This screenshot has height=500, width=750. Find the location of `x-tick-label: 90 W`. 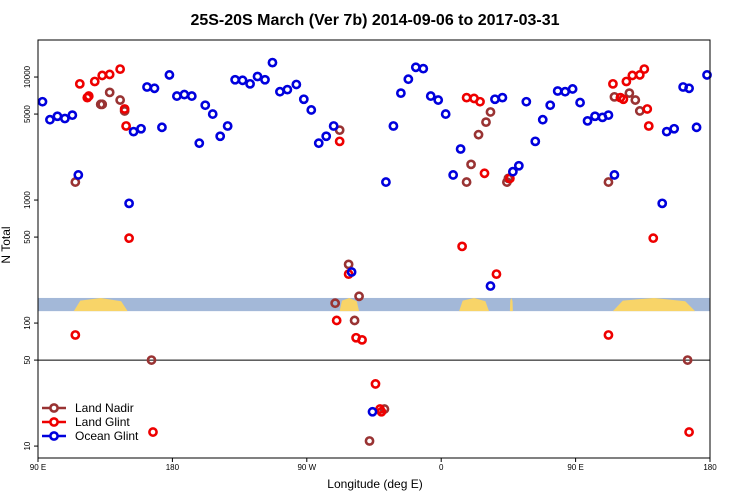

x-tick-label: 90 W is located at coordinates (306, 467).